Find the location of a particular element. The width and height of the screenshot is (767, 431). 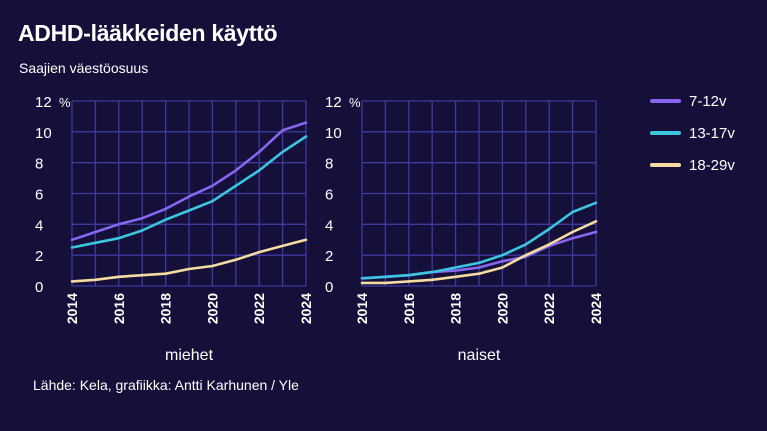

panel-label: miehet is located at coordinates (189, 355).